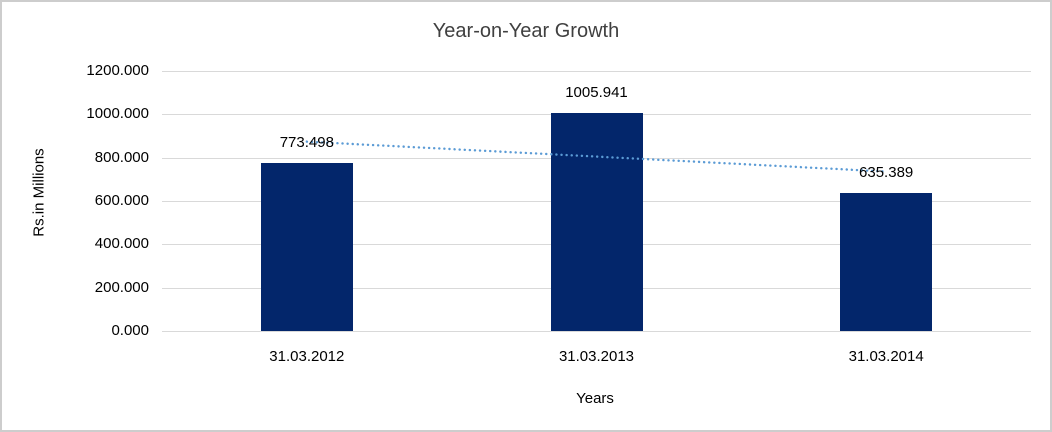 This screenshot has width=1052, height=432. What do you see at coordinates (117, 70) in the screenshot?
I see `y-axis-tick-label: 1200.000` at bounding box center [117, 70].